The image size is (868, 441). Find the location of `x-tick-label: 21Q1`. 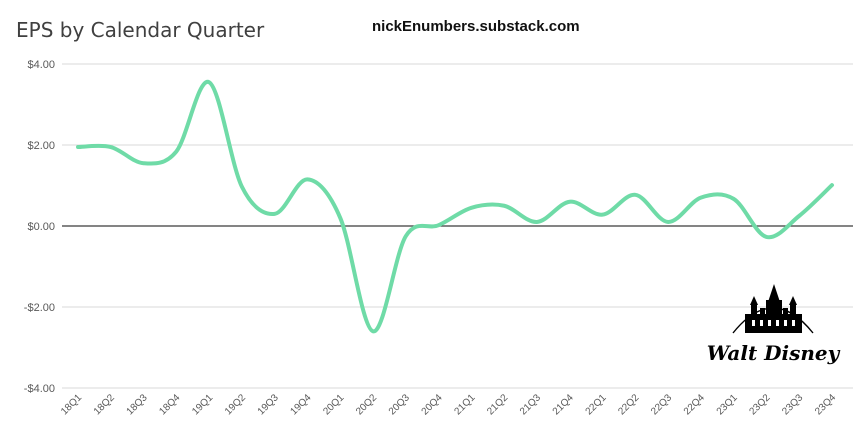

x-tick-label: 21Q1 is located at coordinates (464, 404).